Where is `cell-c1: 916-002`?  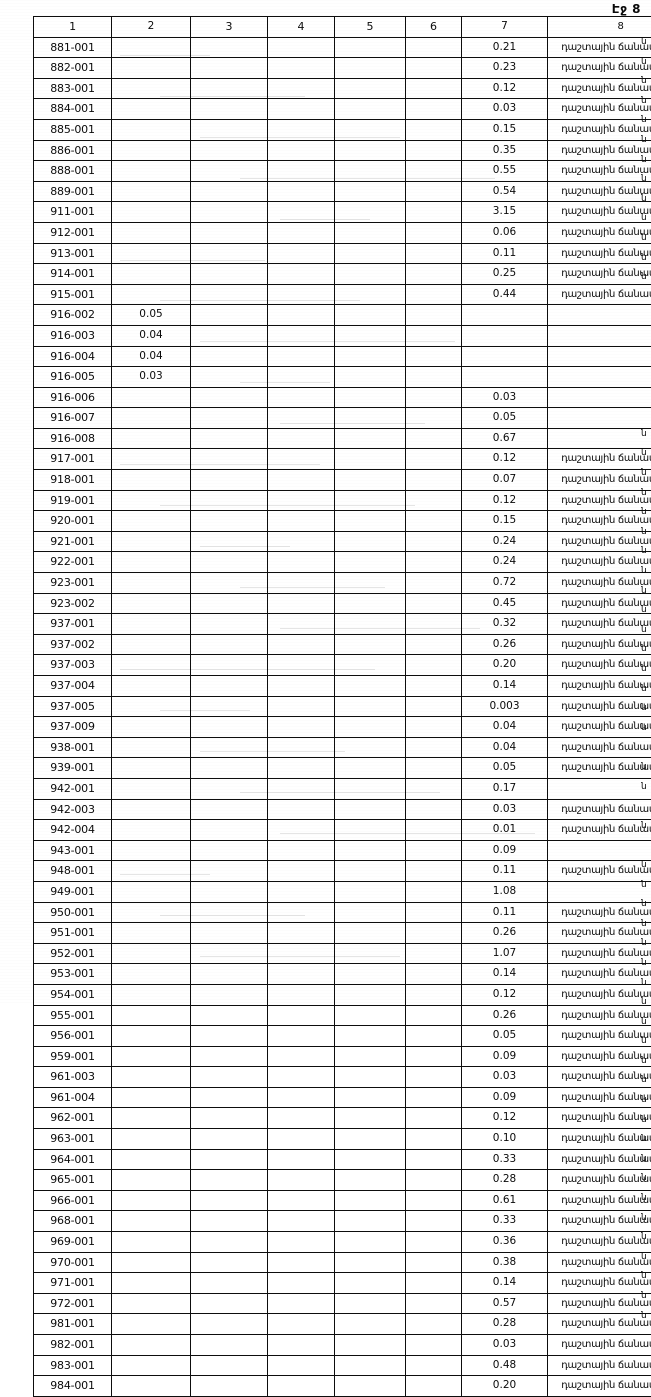
cell-c1: 916-002 is located at coordinates (73, 315).